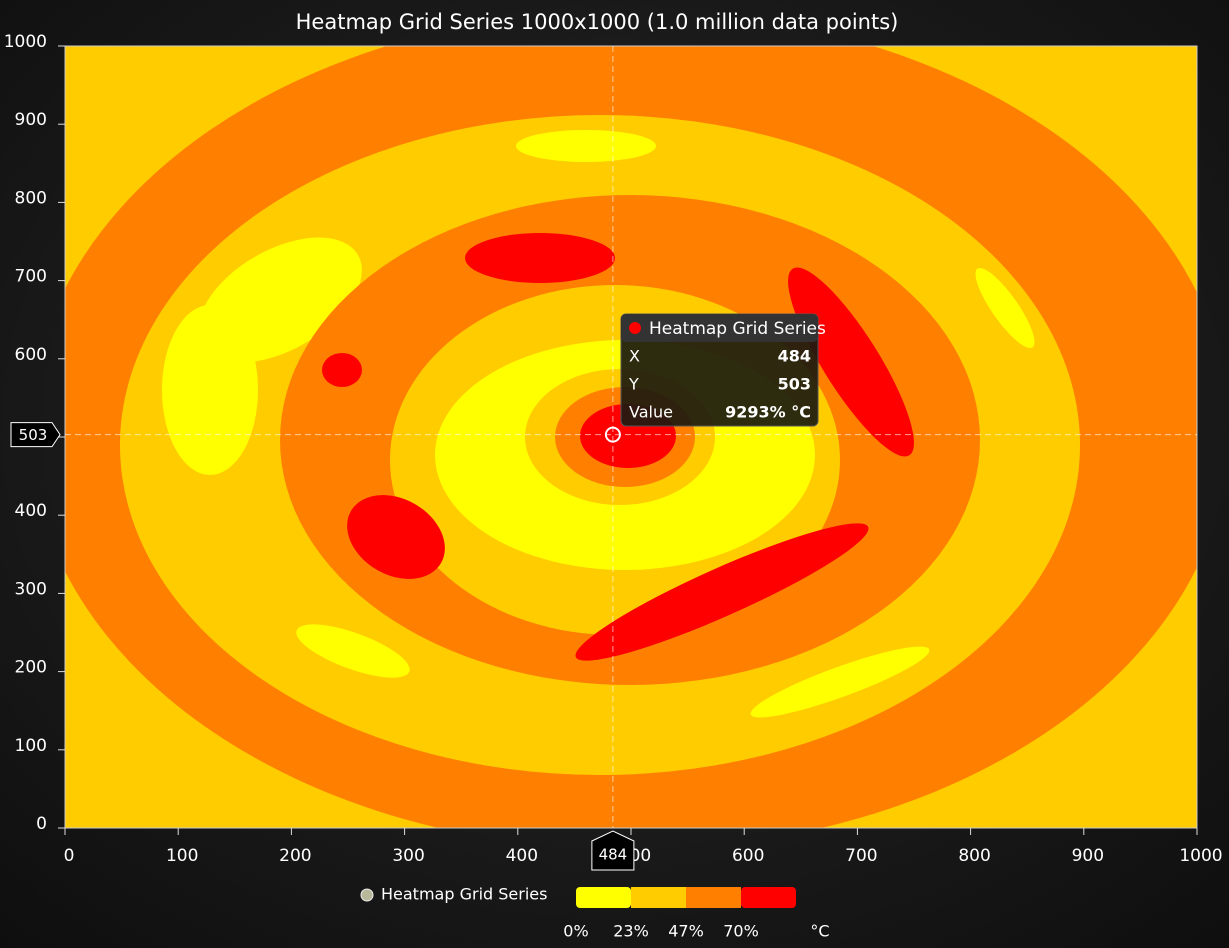 This screenshot has height=948, width=1229. I want to click on crosshair-point, so click(612, 434).